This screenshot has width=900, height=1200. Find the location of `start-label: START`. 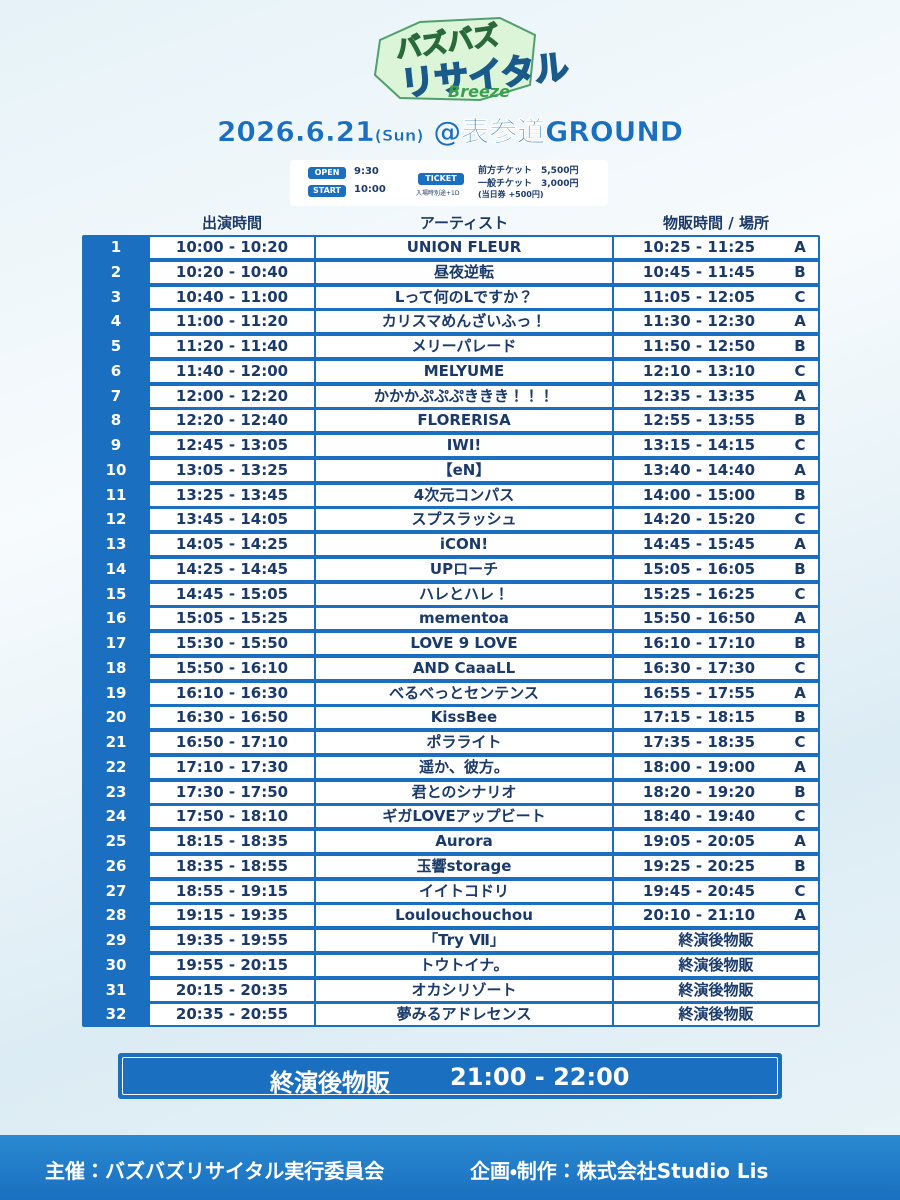

start-label: START is located at coordinates (327, 191).